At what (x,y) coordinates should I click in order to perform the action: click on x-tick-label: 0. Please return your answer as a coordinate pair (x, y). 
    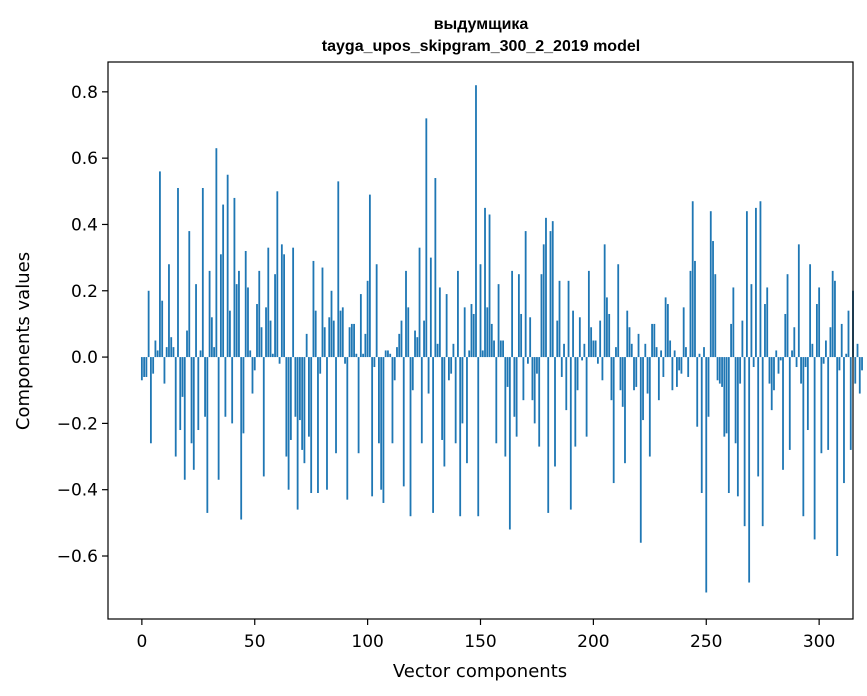
    Looking at the image, I should click on (141, 642).